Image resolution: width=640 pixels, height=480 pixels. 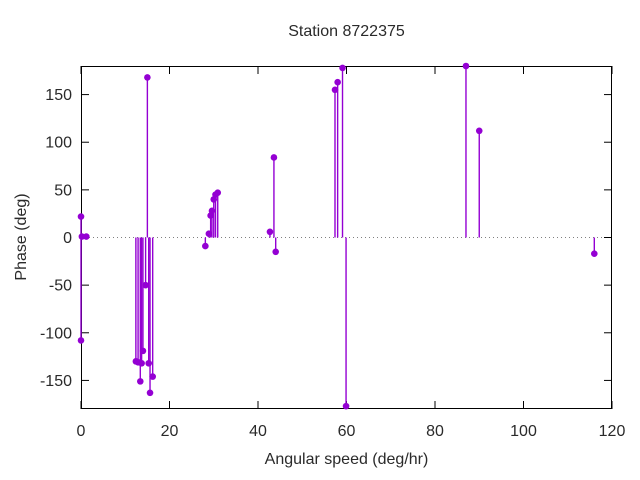 I want to click on x-tick-label: 100, so click(x=523, y=431).